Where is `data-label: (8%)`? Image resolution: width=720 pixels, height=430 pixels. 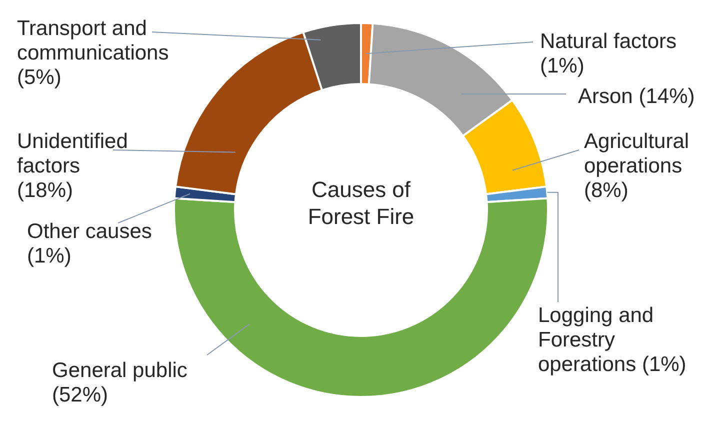 data-label: (8%) is located at coordinates (606, 190).